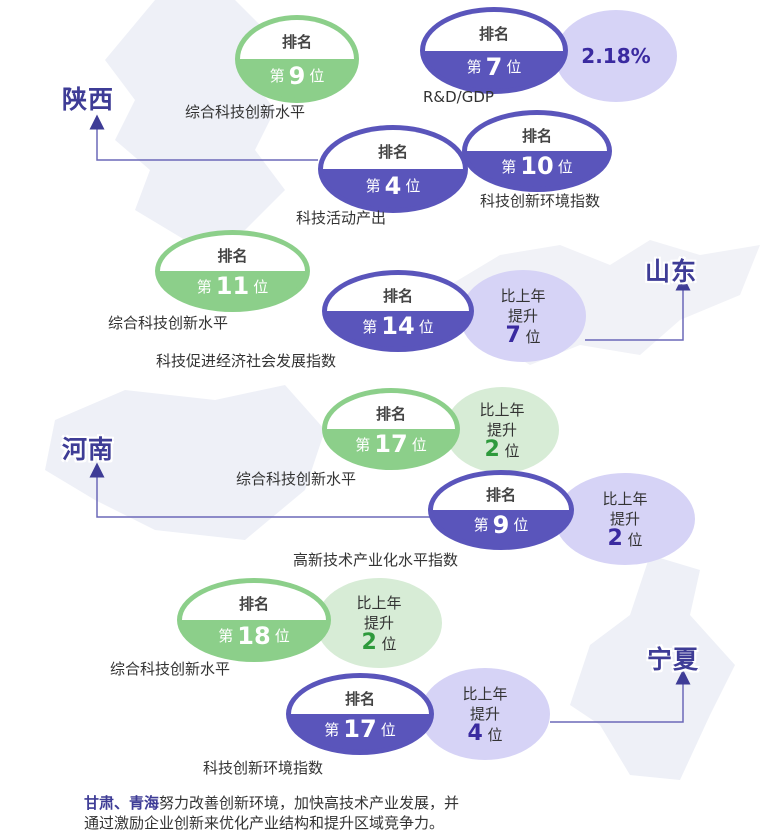 The width and height of the screenshot is (779, 837). What do you see at coordinates (168, 323) in the screenshot?
I see `caption-shandong-overall: 综合科技创新水平` at bounding box center [168, 323].